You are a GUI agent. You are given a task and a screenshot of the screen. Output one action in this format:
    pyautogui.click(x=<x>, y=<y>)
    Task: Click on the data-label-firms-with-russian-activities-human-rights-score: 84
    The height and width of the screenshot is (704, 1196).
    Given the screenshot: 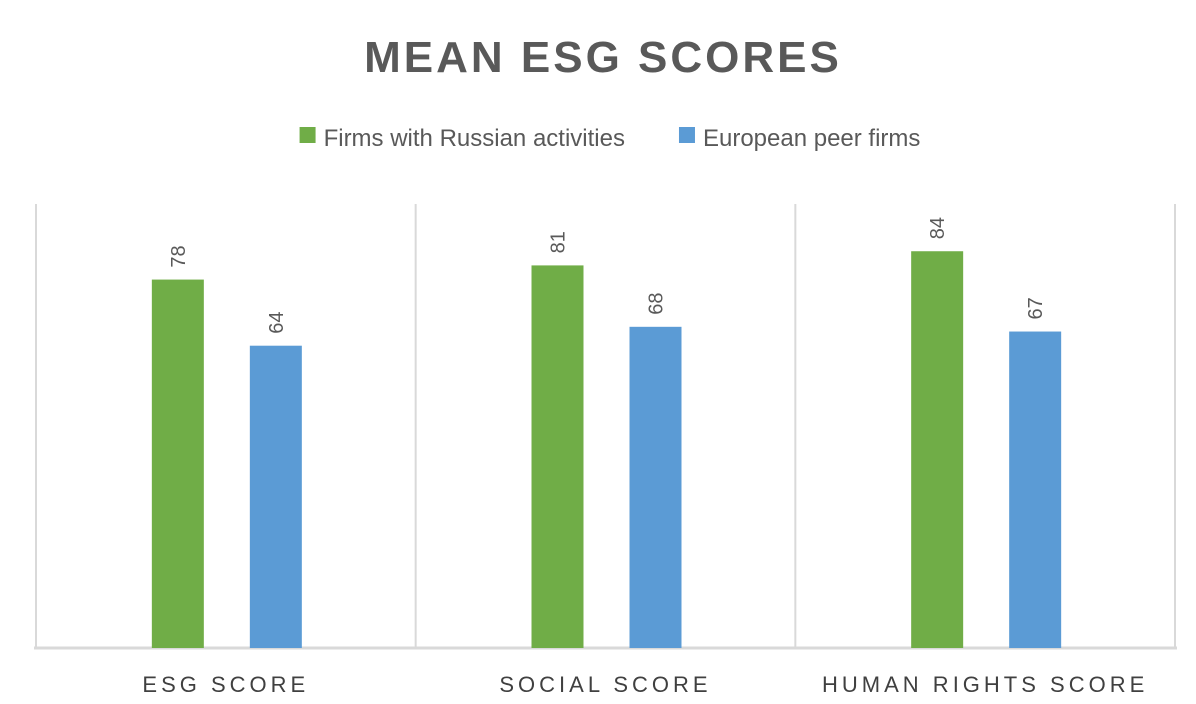 What is the action you would take?
    pyautogui.click(x=938, y=228)
    